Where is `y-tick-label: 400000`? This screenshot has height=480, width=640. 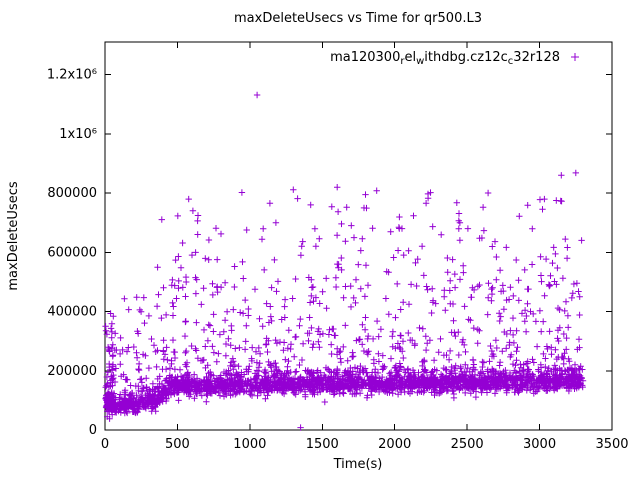
y-tick-label: 400000 is located at coordinates (72, 312).